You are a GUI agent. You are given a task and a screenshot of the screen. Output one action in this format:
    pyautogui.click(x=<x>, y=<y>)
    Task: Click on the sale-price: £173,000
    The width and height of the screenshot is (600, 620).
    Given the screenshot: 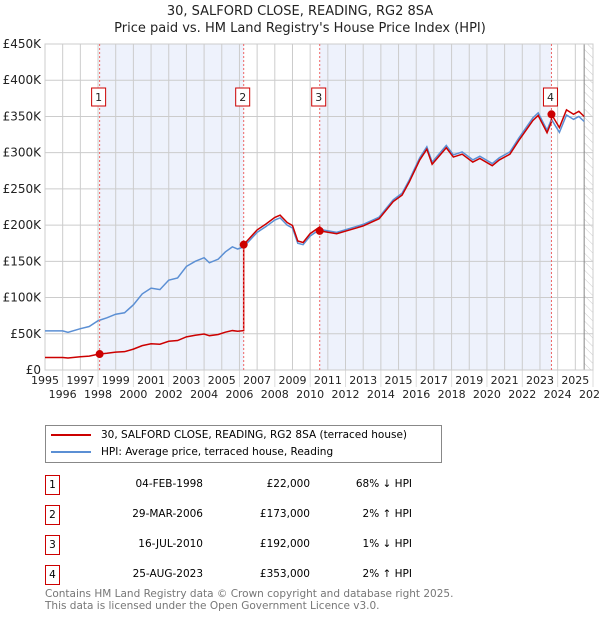 What is the action you would take?
    pyautogui.click(x=284, y=514)
    